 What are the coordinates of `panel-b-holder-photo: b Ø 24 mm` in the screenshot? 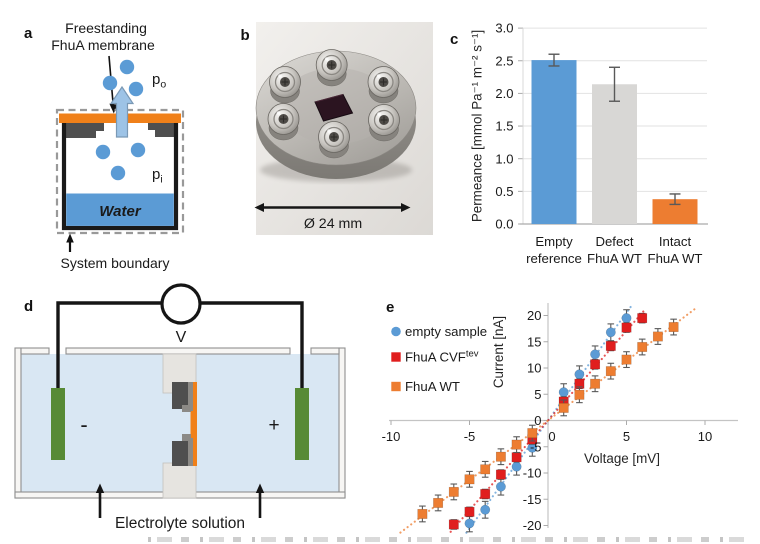 It's located at (337, 128).